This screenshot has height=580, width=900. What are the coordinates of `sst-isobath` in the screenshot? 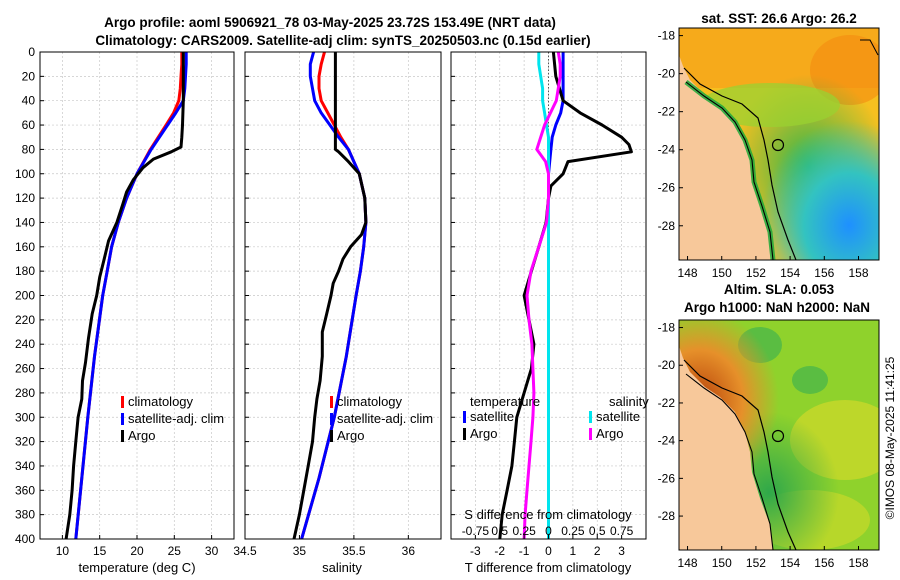 It's located at (740, 163).